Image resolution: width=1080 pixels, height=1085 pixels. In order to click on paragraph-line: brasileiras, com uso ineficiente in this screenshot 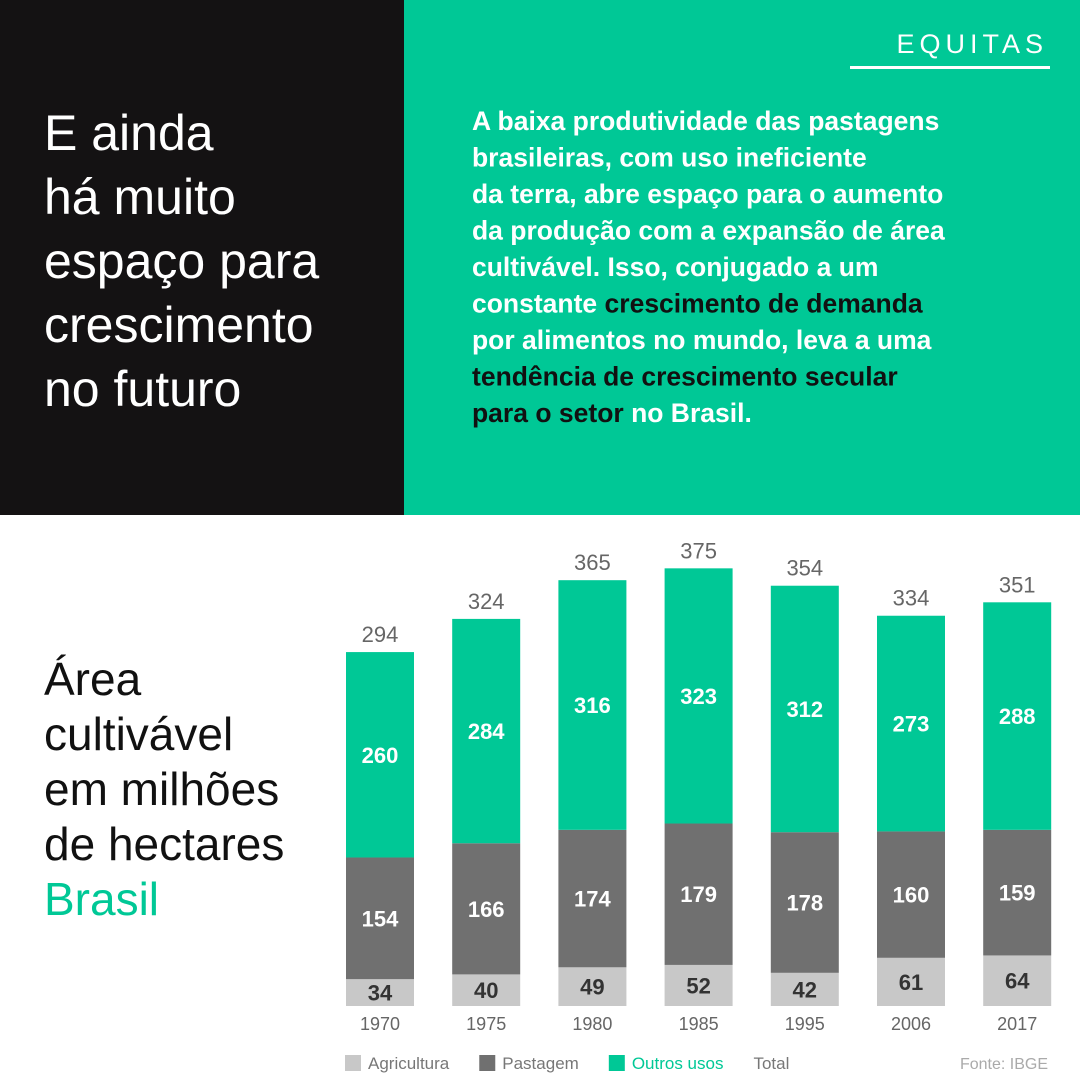, I will do `click(669, 158)`.